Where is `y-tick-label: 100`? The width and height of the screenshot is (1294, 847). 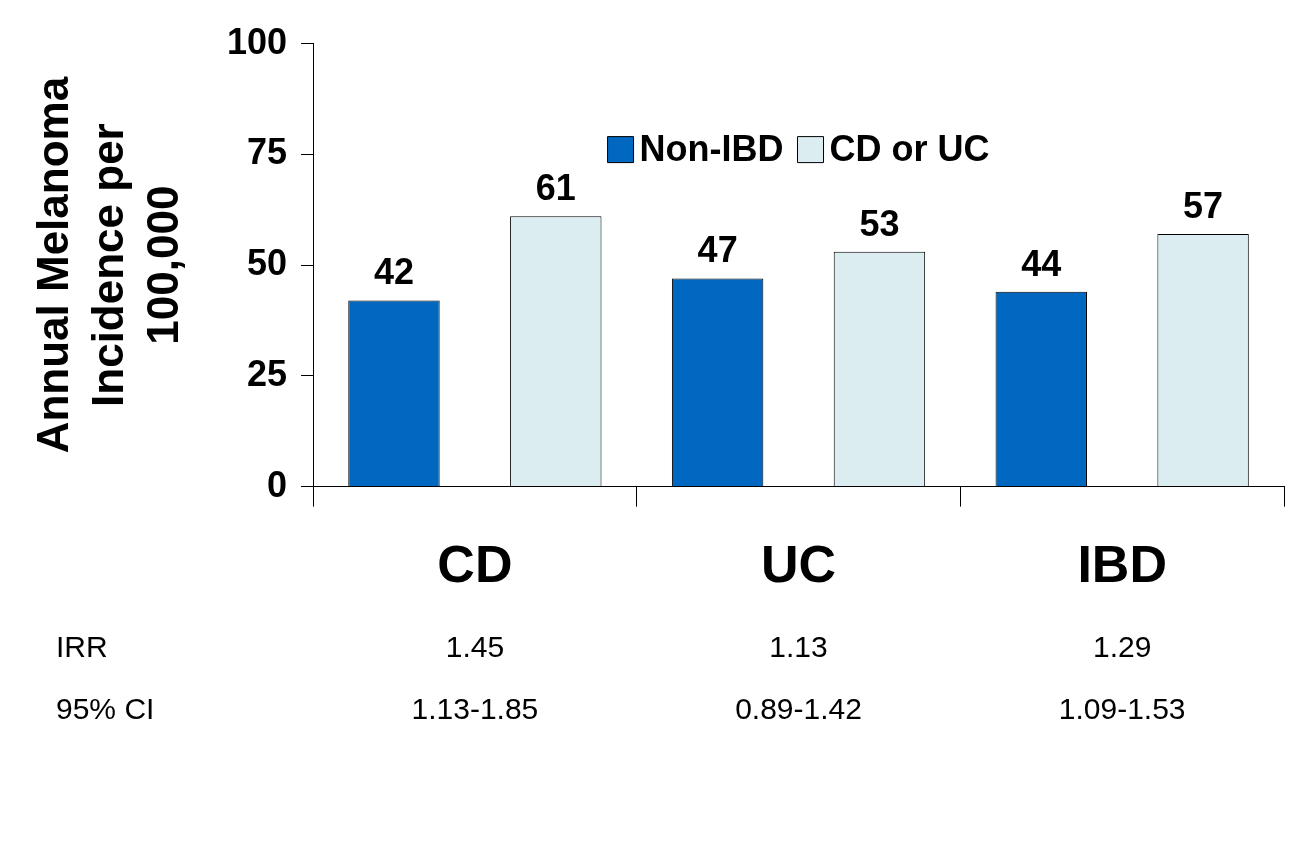 y-tick-label: 100 is located at coordinates (257, 41).